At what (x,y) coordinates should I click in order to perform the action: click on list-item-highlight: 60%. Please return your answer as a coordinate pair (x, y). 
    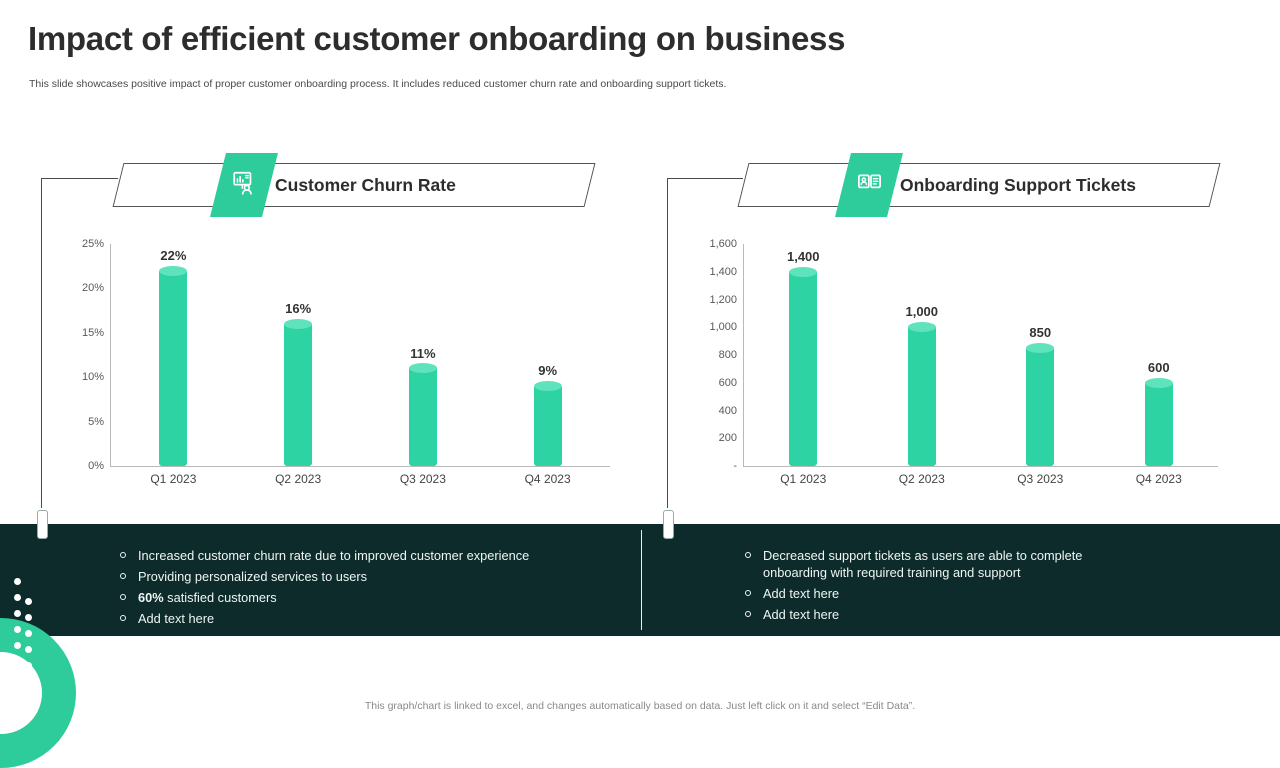
    Looking at the image, I should click on (151, 597).